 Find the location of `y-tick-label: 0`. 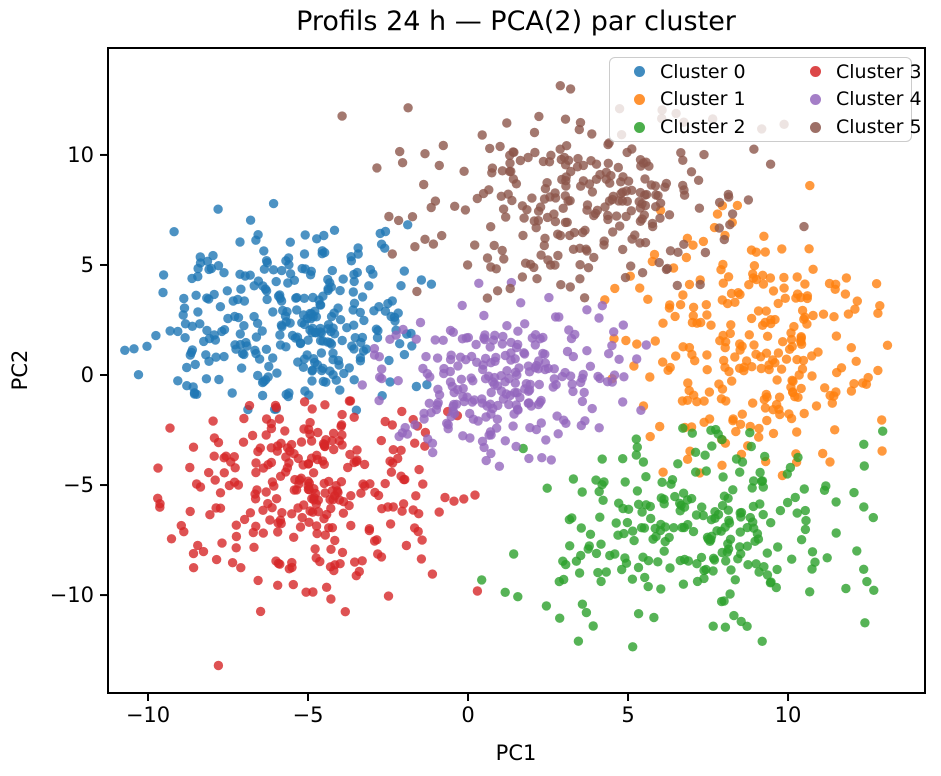

y-tick-label: 0 is located at coordinates (87, 375).